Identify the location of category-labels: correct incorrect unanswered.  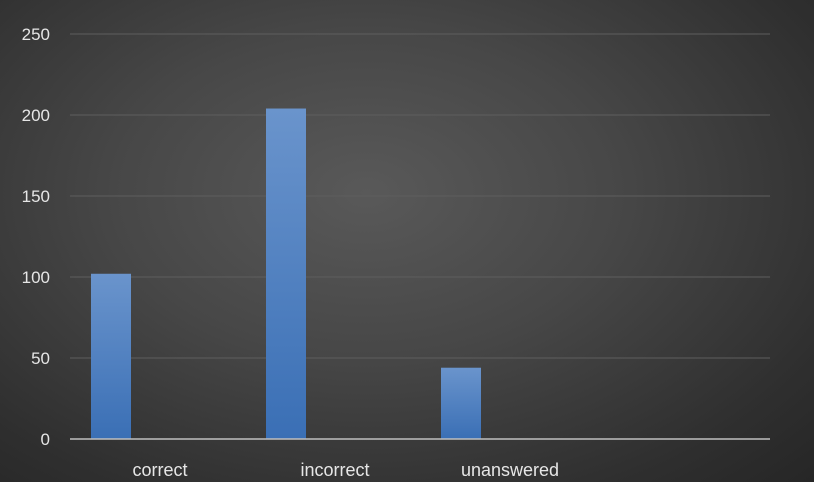
(345, 470).